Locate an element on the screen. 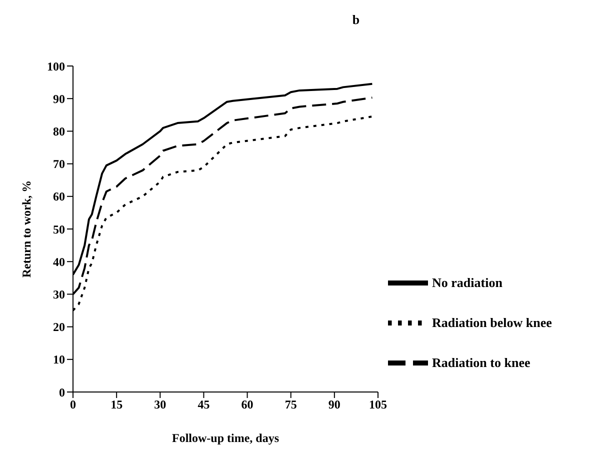 The width and height of the screenshot is (592, 460). y-tick-label: 30 is located at coordinates (59, 294).